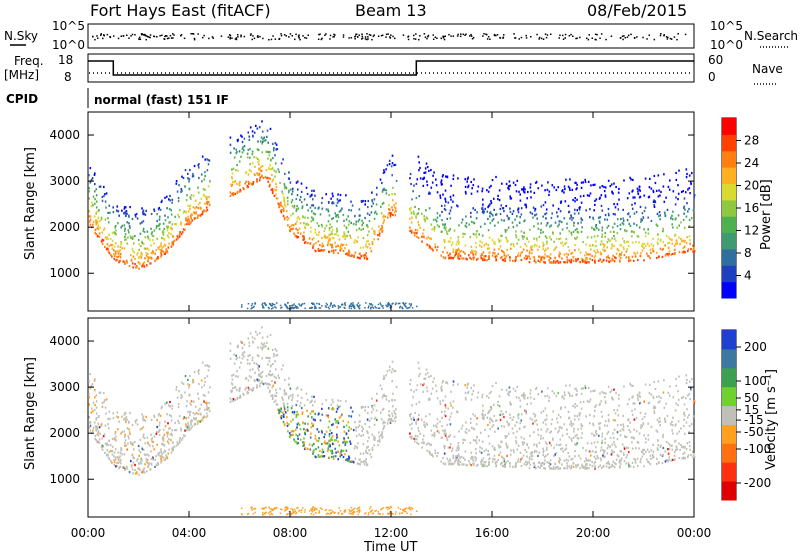 The width and height of the screenshot is (800, 558). Describe the element at coordinates (64, 135) in the screenshot. I see `y-tick-label: 4000` at that location.